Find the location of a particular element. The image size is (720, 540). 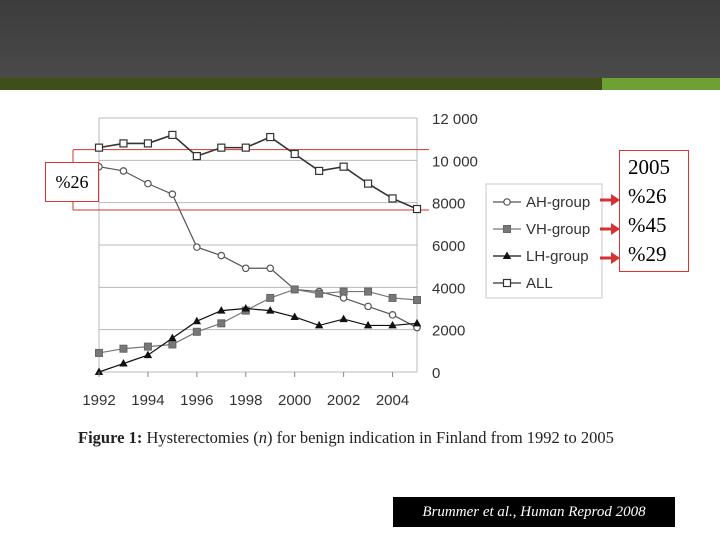

series-line-lh-group is located at coordinates (258, 340).